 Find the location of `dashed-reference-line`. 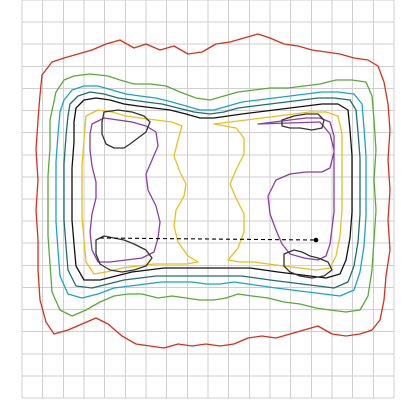

dashed-reference-line is located at coordinates (208, 239).